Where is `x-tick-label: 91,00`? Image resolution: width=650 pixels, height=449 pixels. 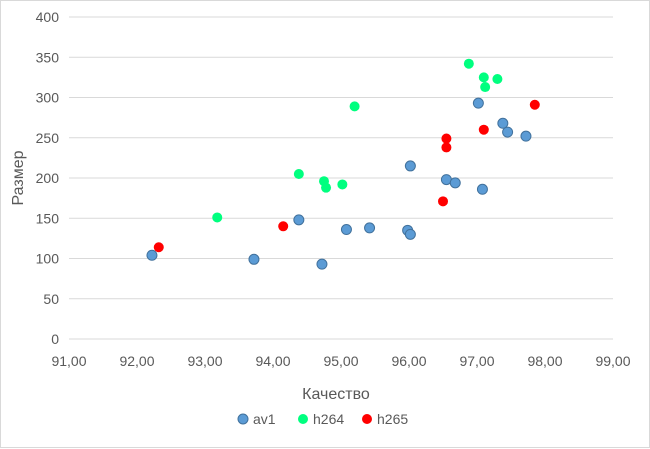
x-tick-label: 91,00 is located at coordinates (68, 361).